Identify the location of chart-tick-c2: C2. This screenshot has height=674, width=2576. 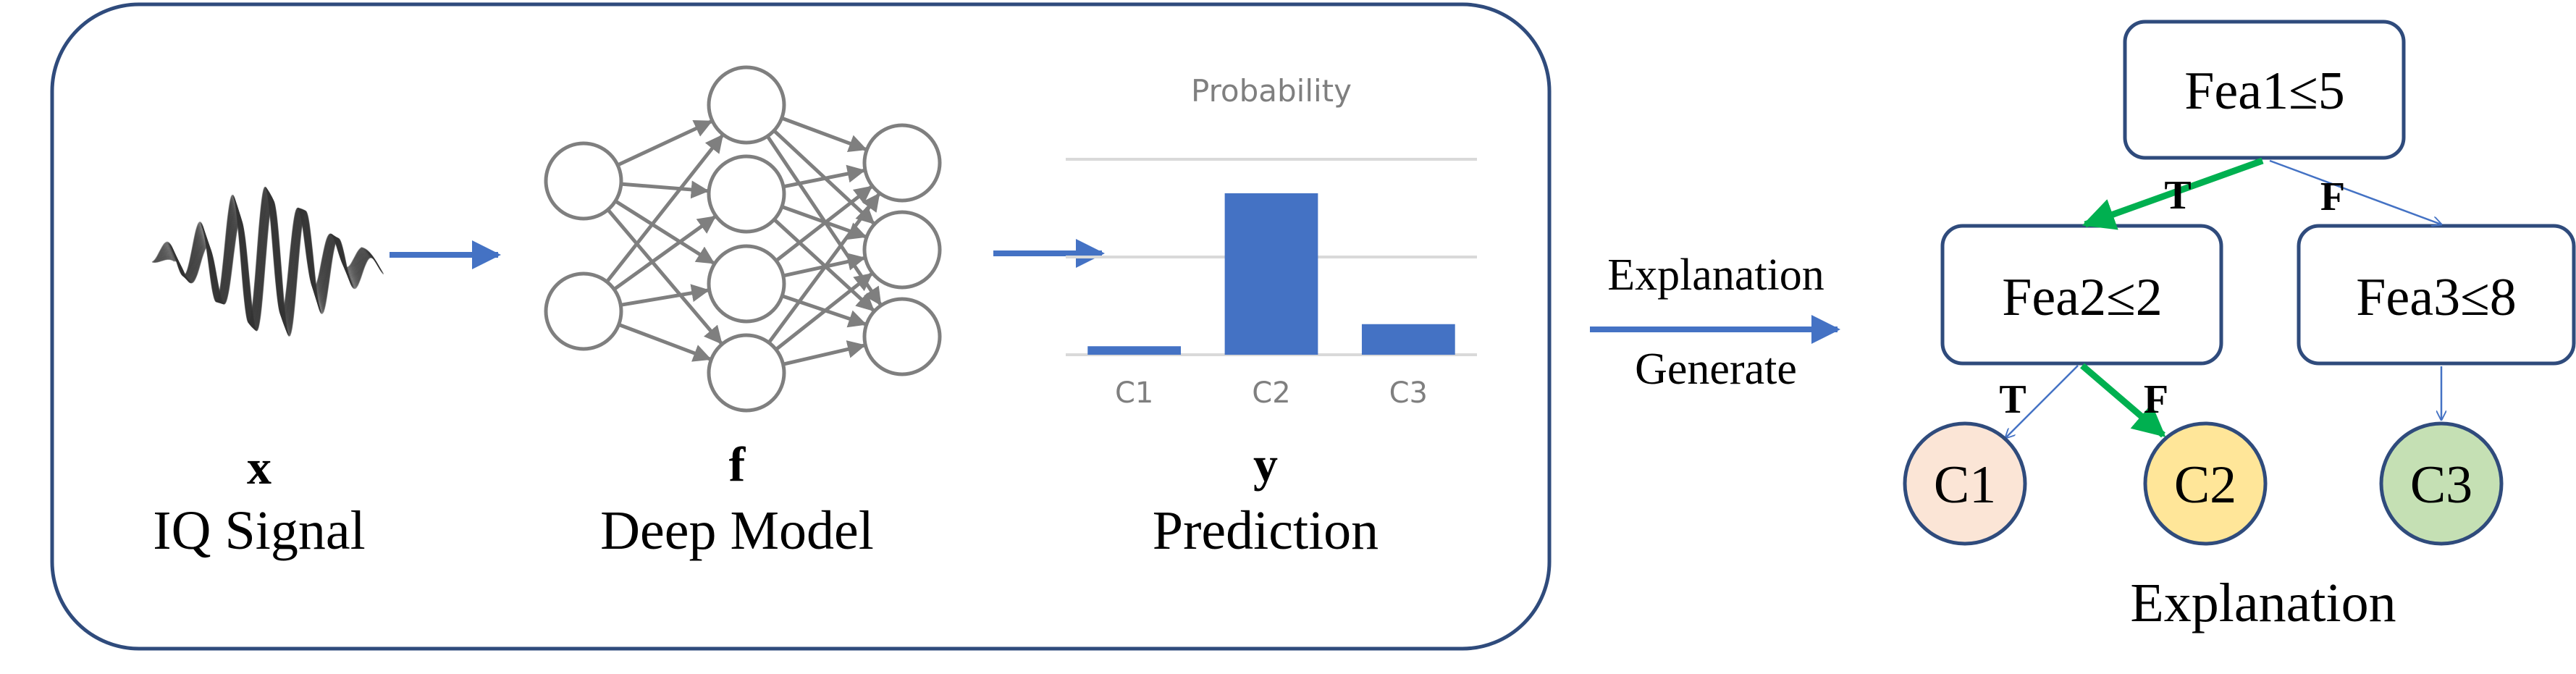
(1271, 393).